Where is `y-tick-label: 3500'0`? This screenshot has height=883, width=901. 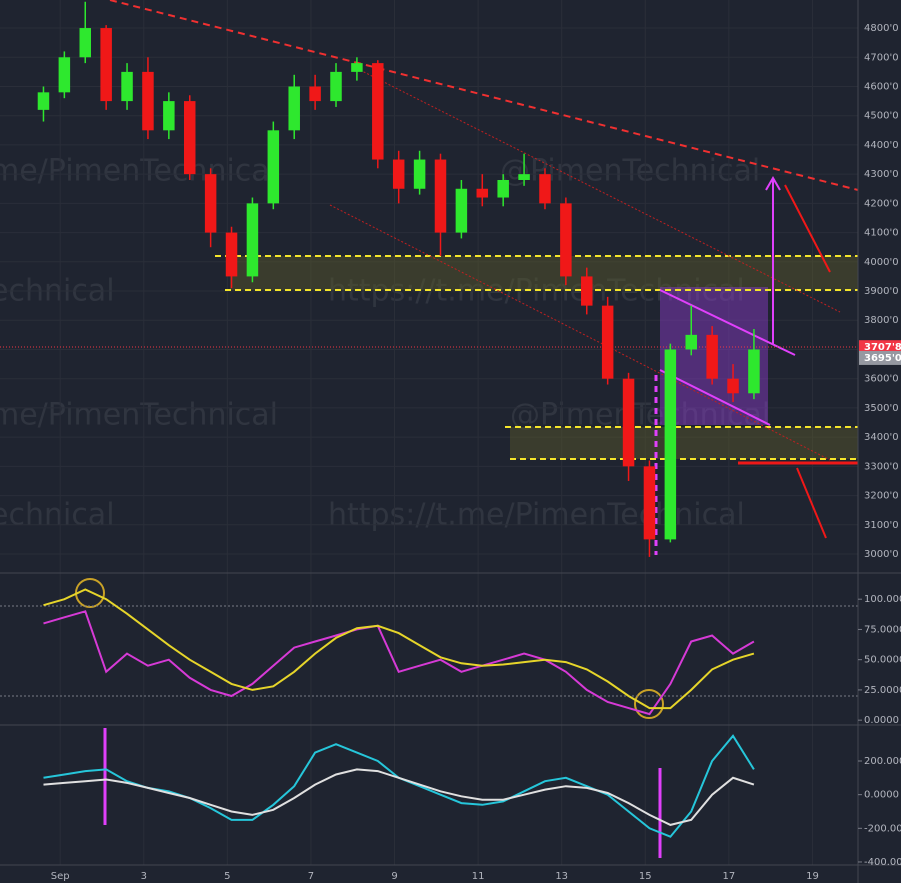
y-tick-label: 3500'0 is located at coordinates (881, 408).